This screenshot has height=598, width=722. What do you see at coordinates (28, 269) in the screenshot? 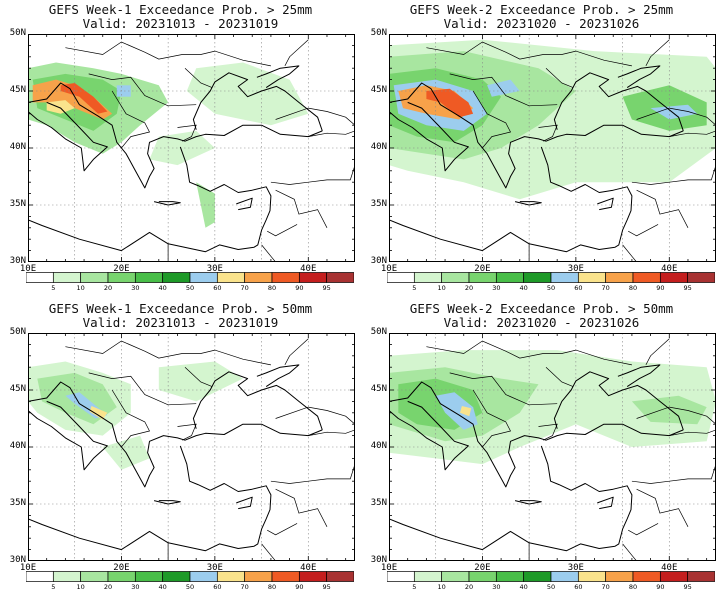
I see `lon-label: 10E` at bounding box center [28, 269].